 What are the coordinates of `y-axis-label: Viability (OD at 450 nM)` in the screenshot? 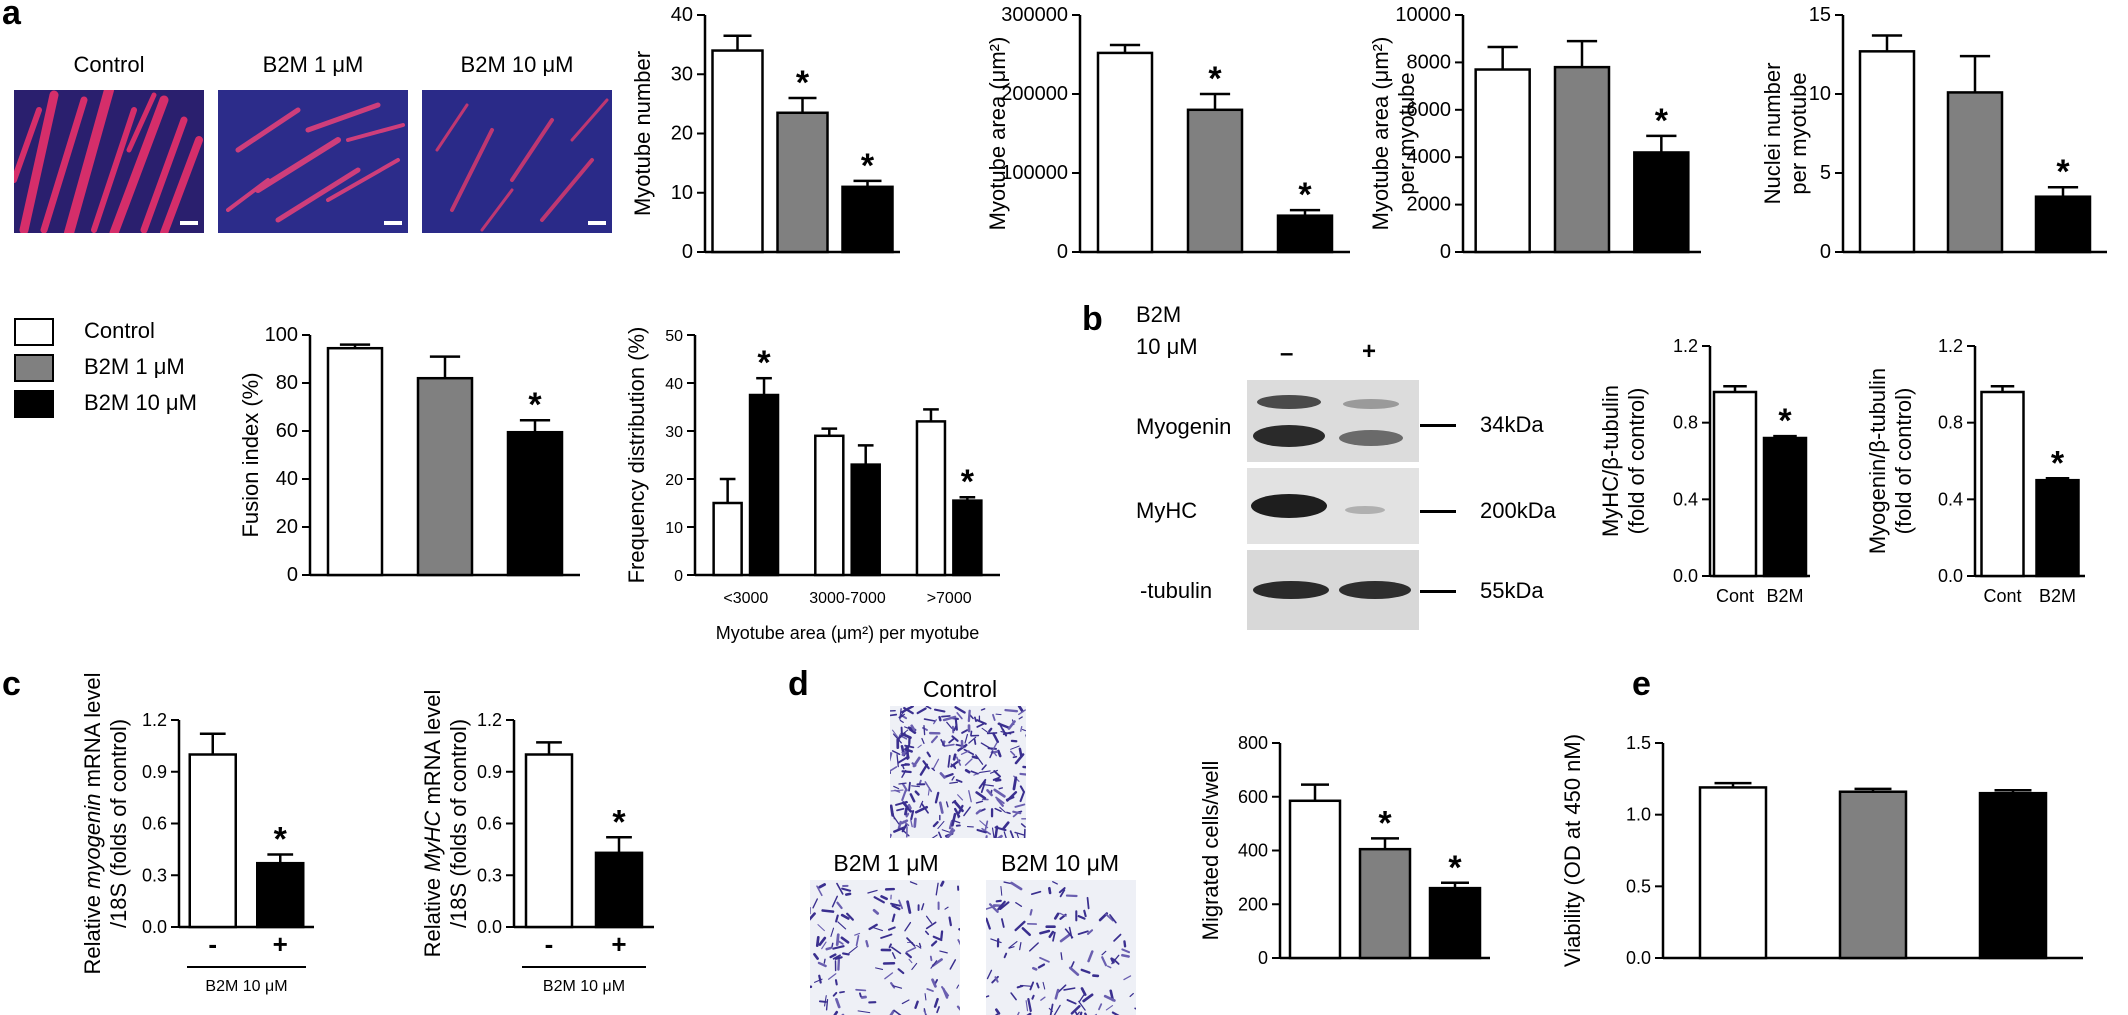 It's located at (1572, 850).